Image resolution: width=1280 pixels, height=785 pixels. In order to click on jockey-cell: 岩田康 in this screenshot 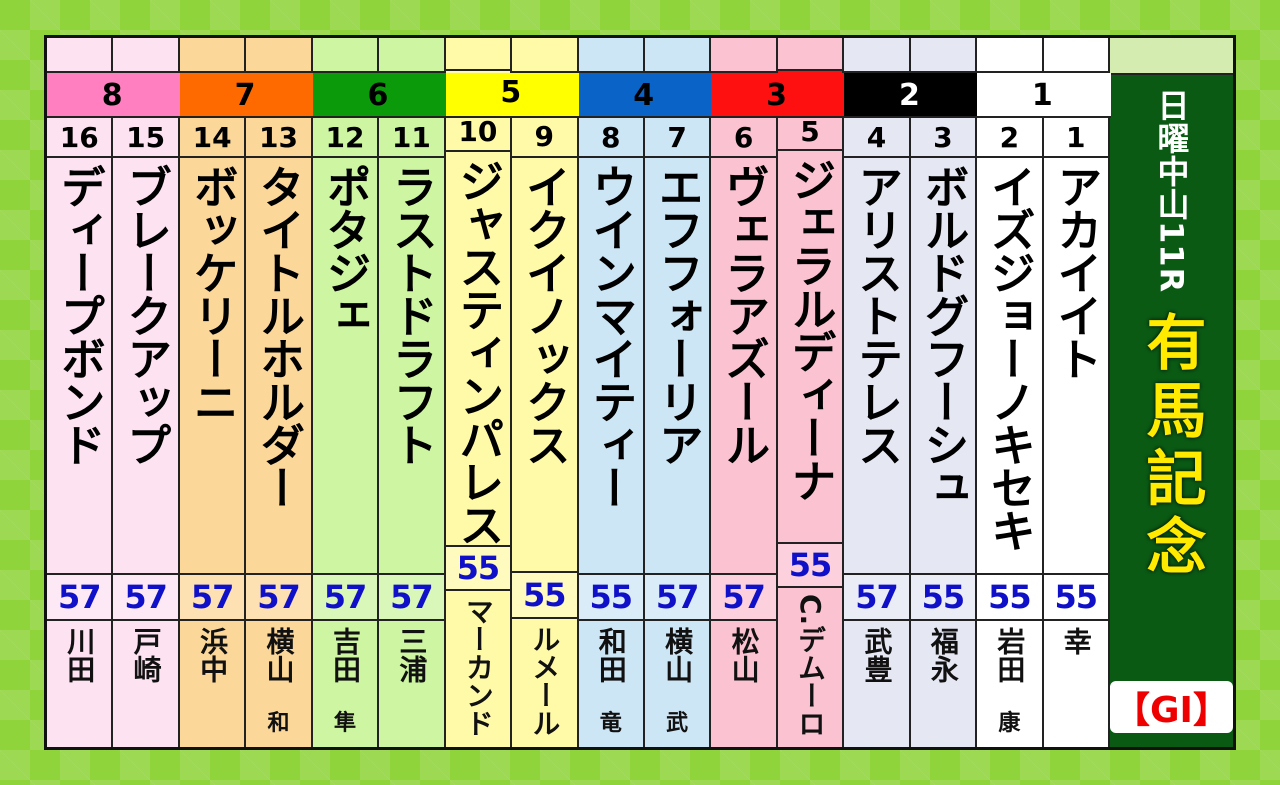, I will do `click(1009, 684)`.